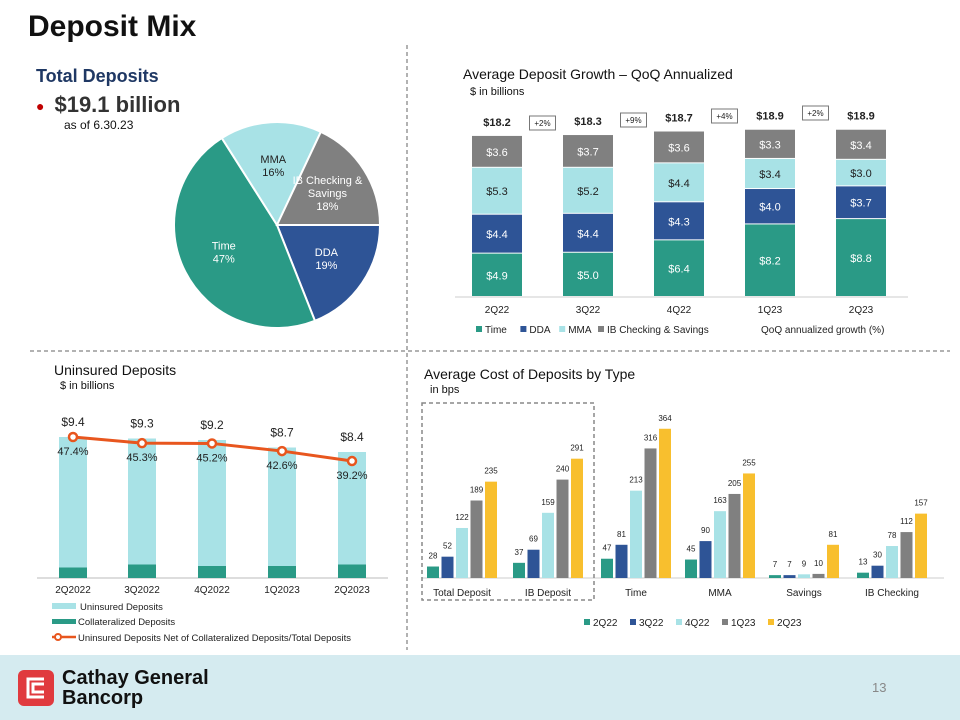  Describe the element at coordinates (548, 593) in the screenshot. I see `x-tick-label: IB Deposit` at that location.